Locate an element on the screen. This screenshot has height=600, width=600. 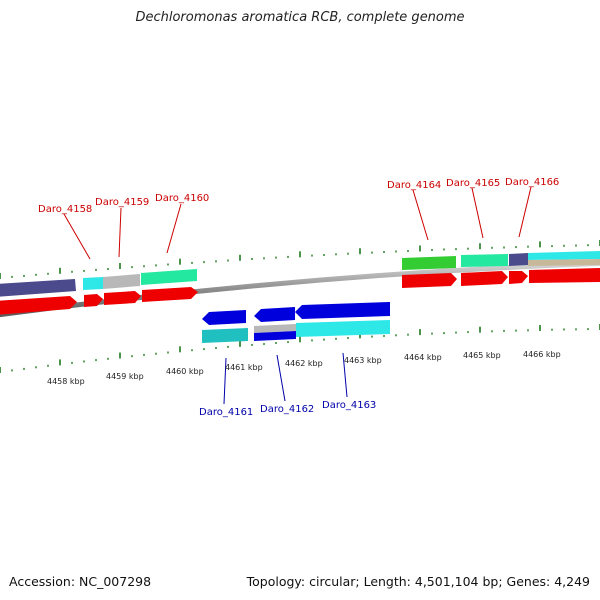
gene-label-daro-4164: Daro_4164 is located at coordinates (414, 185).